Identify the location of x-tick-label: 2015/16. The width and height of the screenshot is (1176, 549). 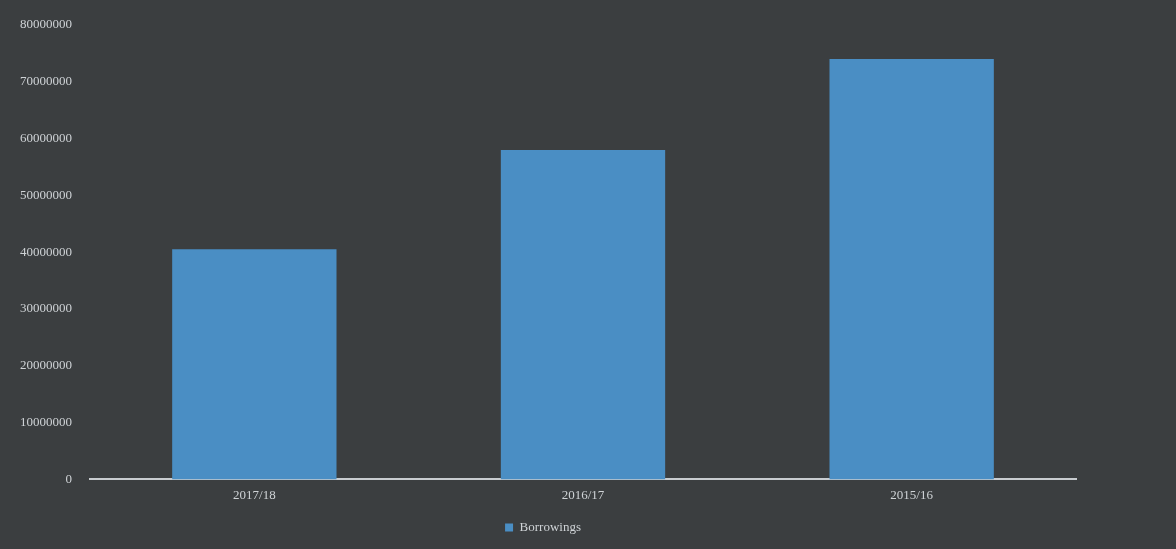
(912, 494).